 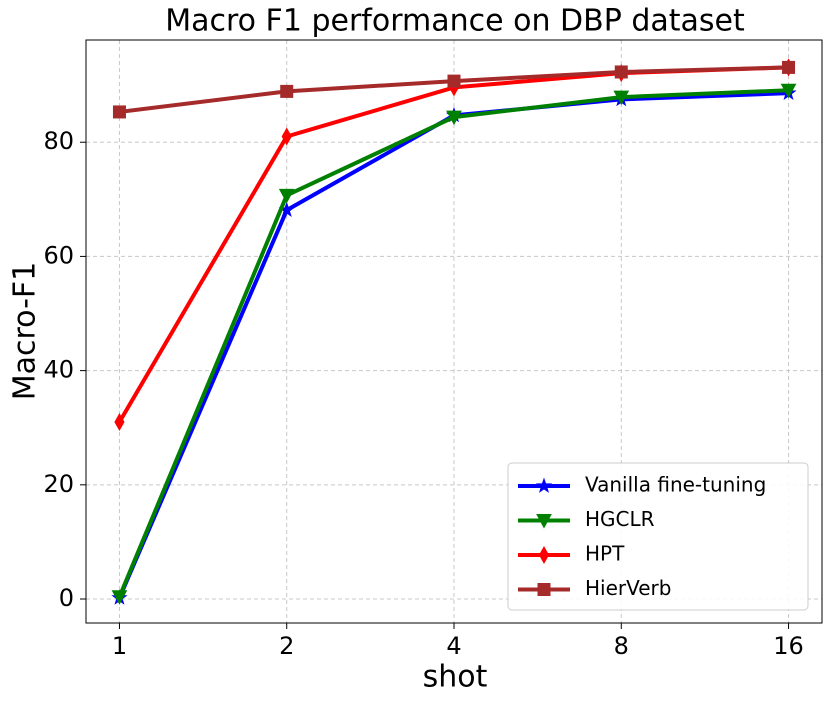 What do you see at coordinates (455, 21) in the screenshot?
I see `chart-title: Macro F1 performance on DBP dataset` at bounding box center [455, 21].